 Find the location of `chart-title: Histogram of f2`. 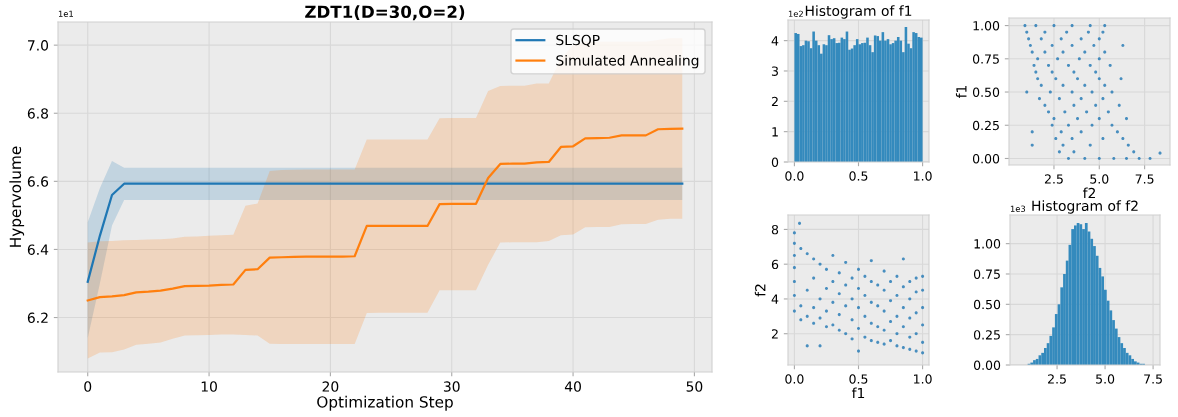

chart-title: Histogram of f2 is located at coordinates (1085, 207).